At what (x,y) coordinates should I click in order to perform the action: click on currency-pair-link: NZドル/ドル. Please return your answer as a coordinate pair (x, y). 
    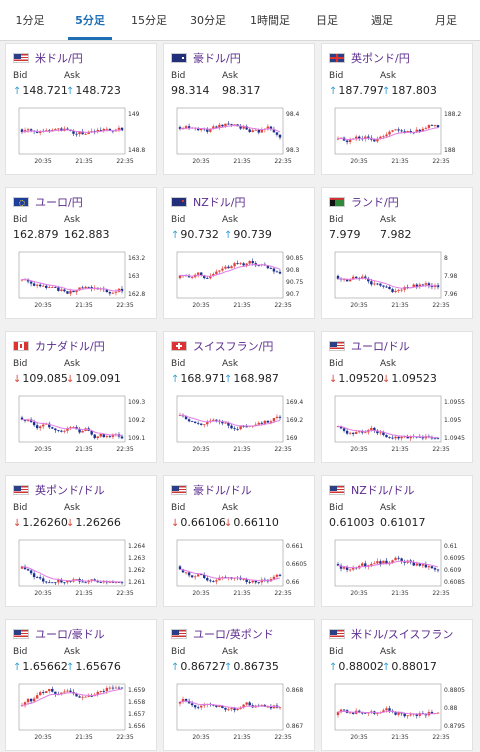
    Looking at the image, I should click on (383, 490).